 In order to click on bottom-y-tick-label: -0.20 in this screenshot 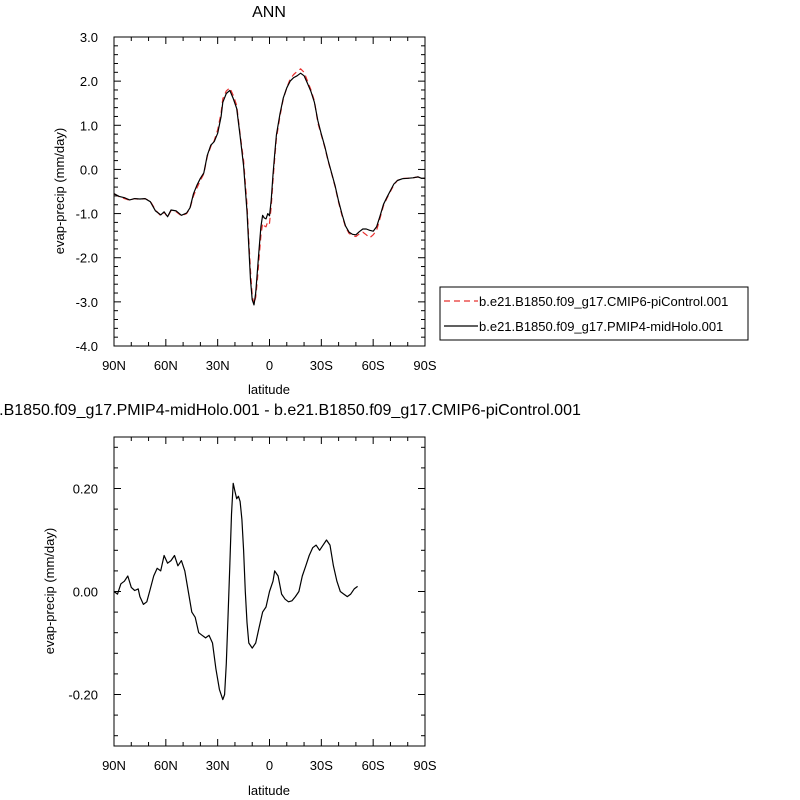, I will do `click(83, 695)`.